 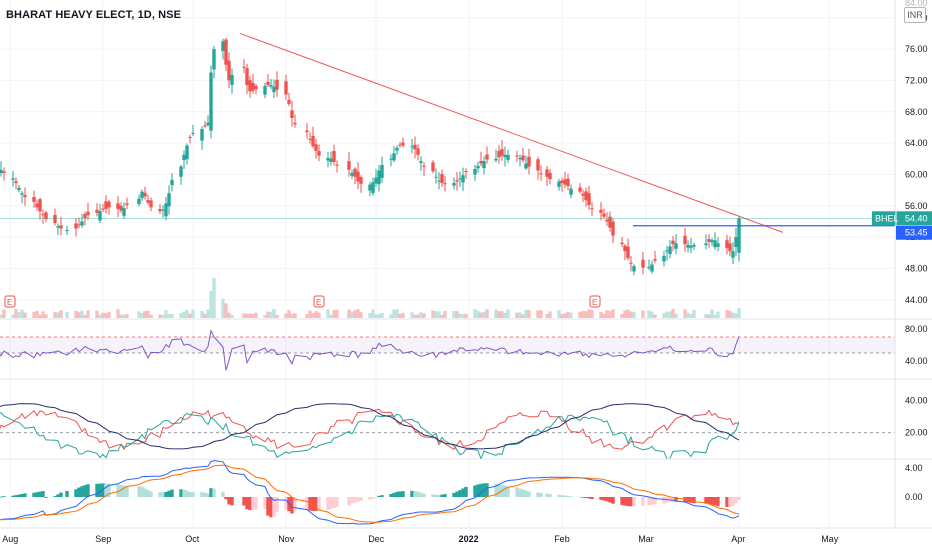 What do you see at coordinates (466, 535) in the screenshot?
I see `time-axis: Aug Sep Oct Nov Dec 2022 Feb Mar Apr May` at bounding box center [466, 535].